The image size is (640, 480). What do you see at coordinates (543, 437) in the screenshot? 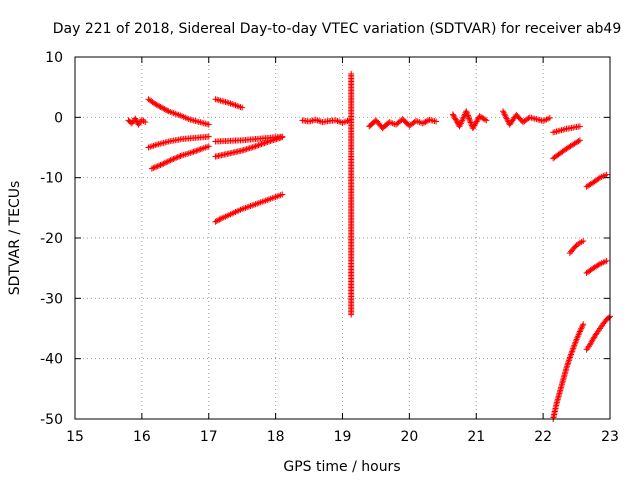
I see `x-tick-label: 22` at bounding box center [543, 437].